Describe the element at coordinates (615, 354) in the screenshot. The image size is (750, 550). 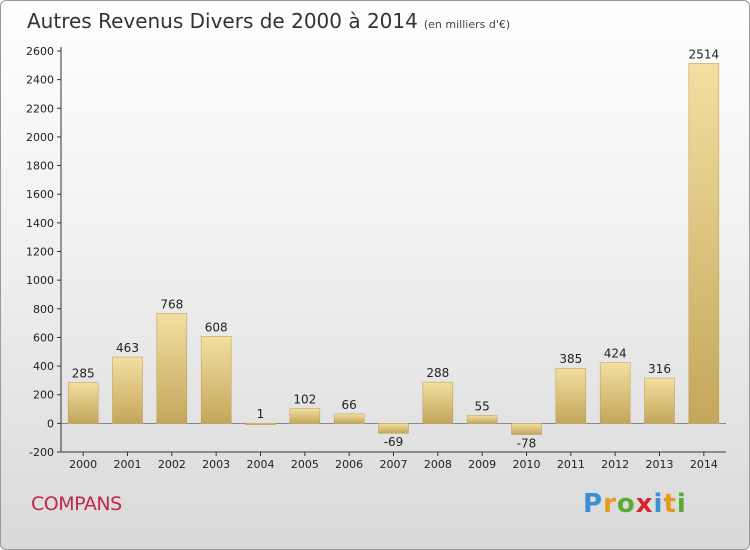
I see `bar-value-label: 424` at that location.